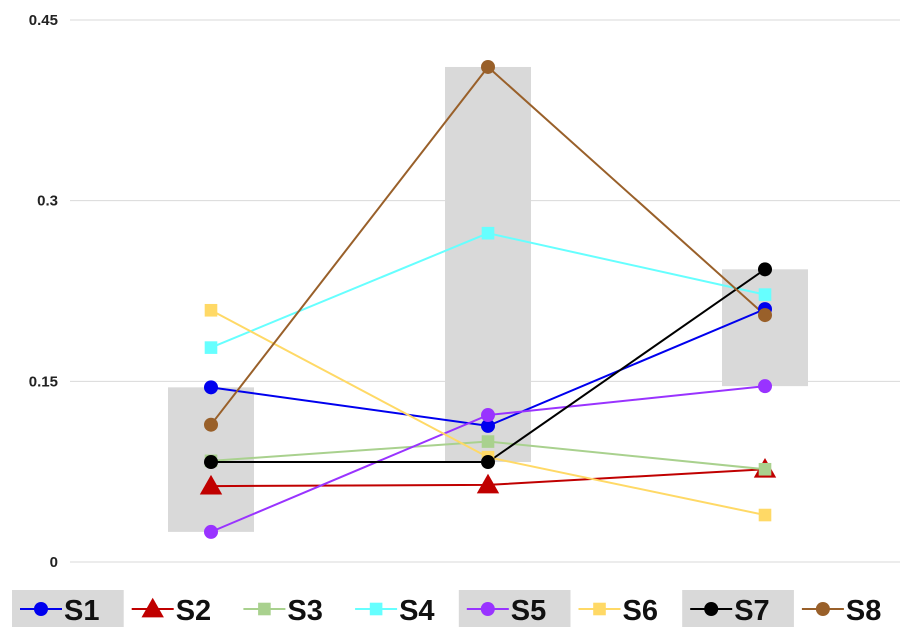 Image resolution: width=907 pixels, height=627 pixels. Describe the element at coordinates (863, 611) in the screenshot. I see `legend-label: S8` at that location.